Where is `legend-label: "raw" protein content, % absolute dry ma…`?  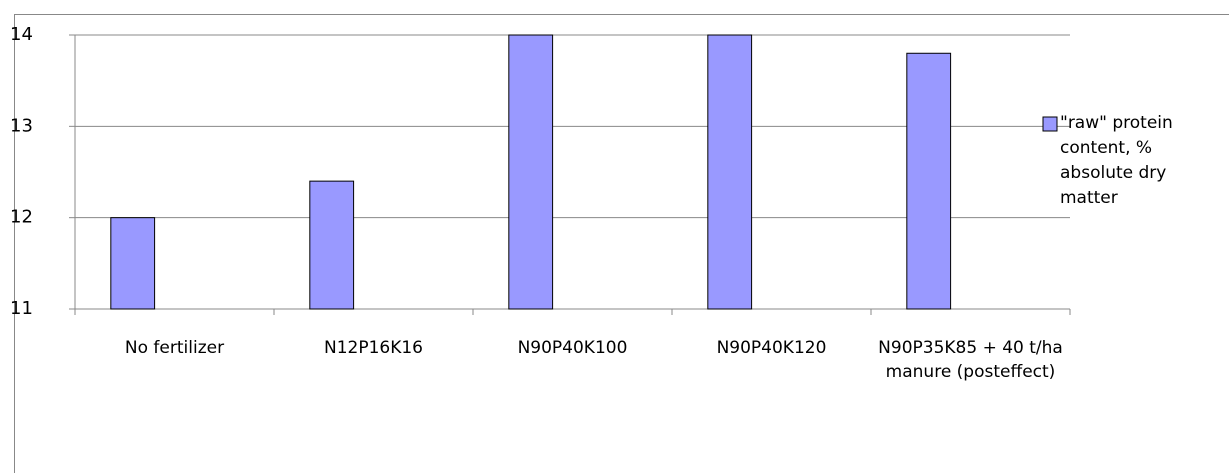
legend-label: "raw" protein content, % absolute dry ma… is located at coordinates (1116, 160).